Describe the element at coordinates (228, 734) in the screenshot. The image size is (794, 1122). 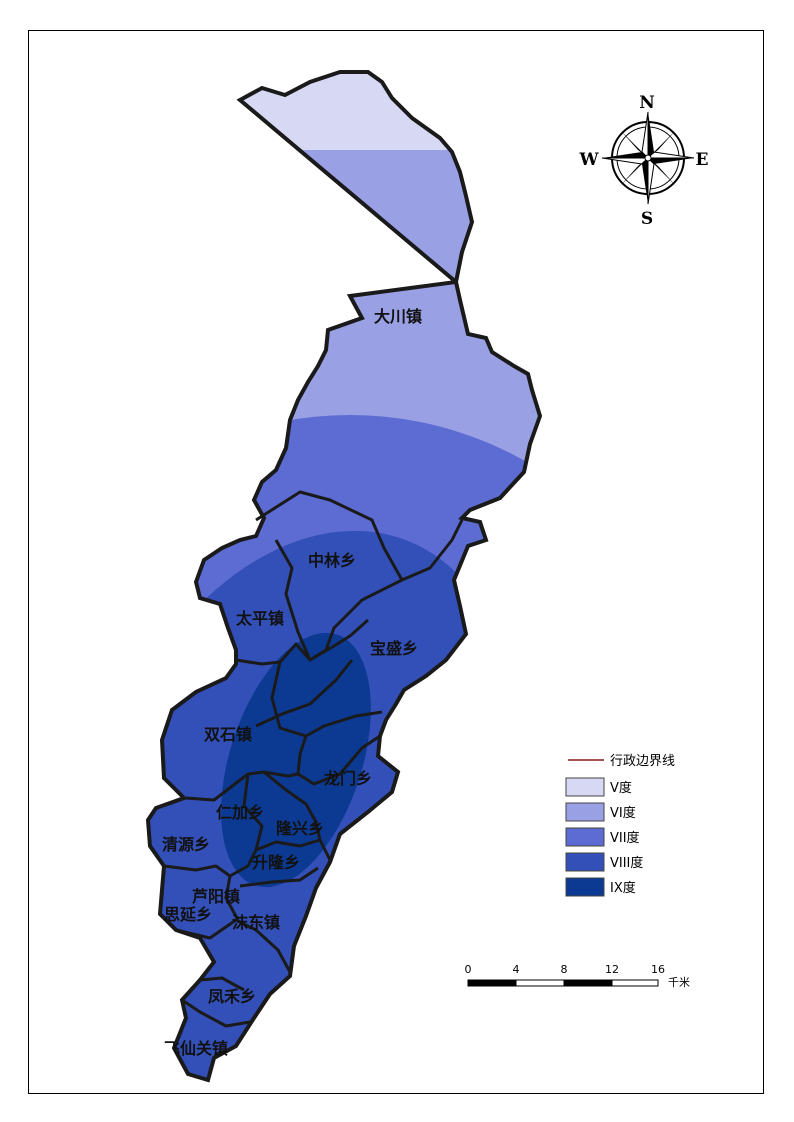
I see `town-label-shuangshi: 双石镇` at that location.